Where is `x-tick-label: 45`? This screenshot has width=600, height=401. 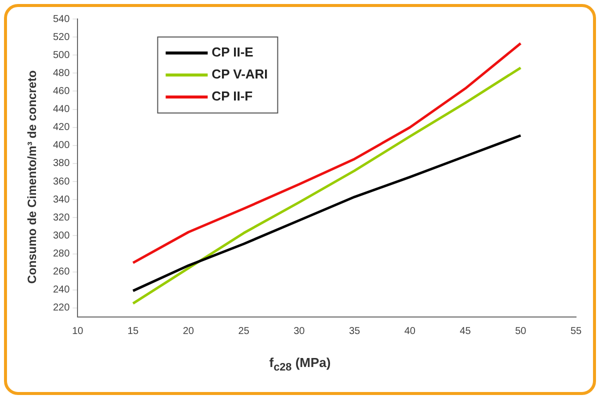
x-tick-label: 45 is located at coordinates (466, 331).